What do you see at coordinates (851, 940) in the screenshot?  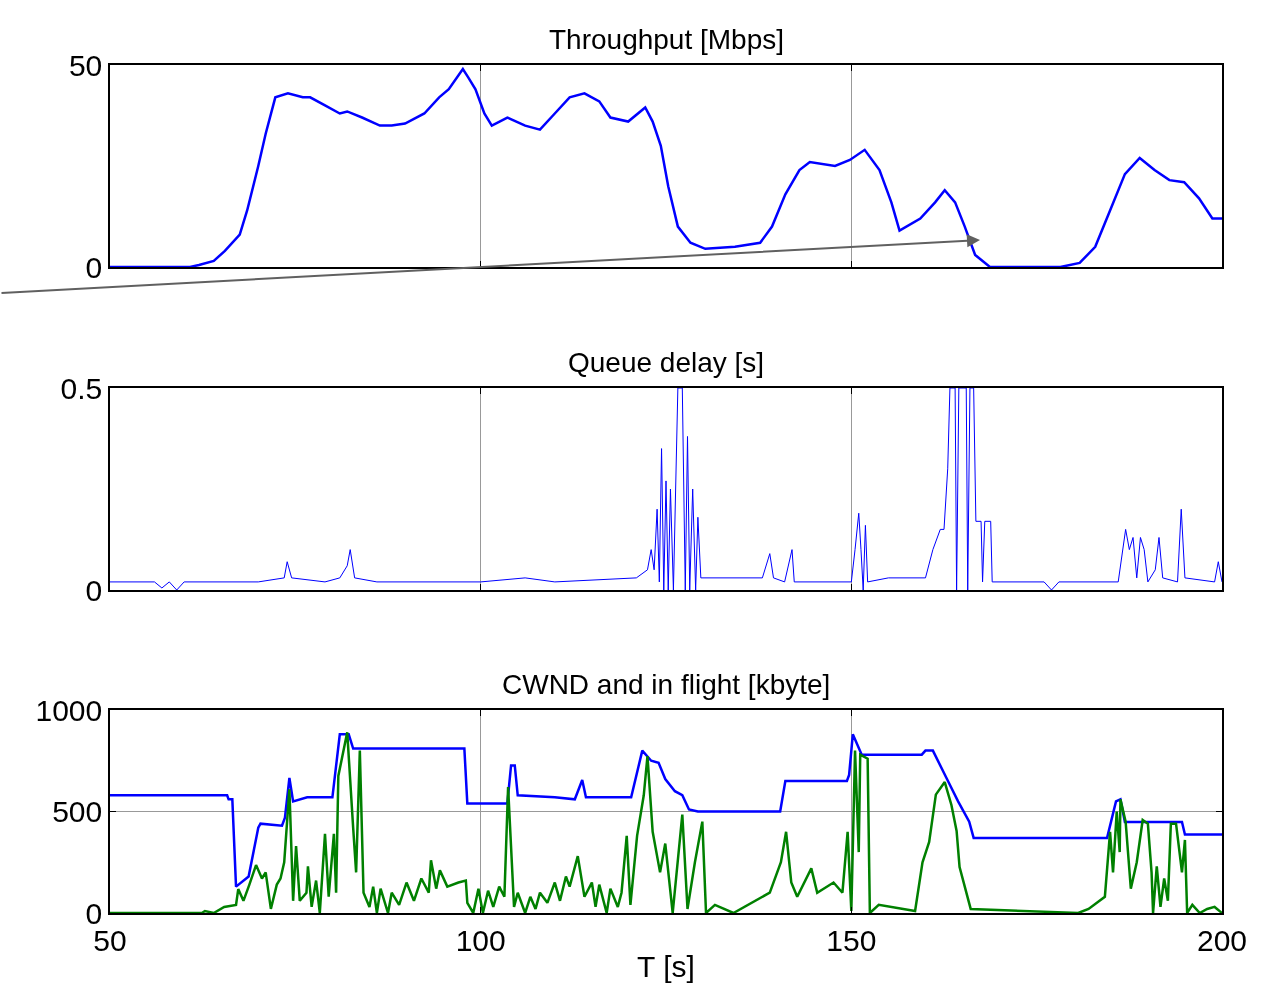 I see `x-tick-label: 150` at bounding box center [851, 940].